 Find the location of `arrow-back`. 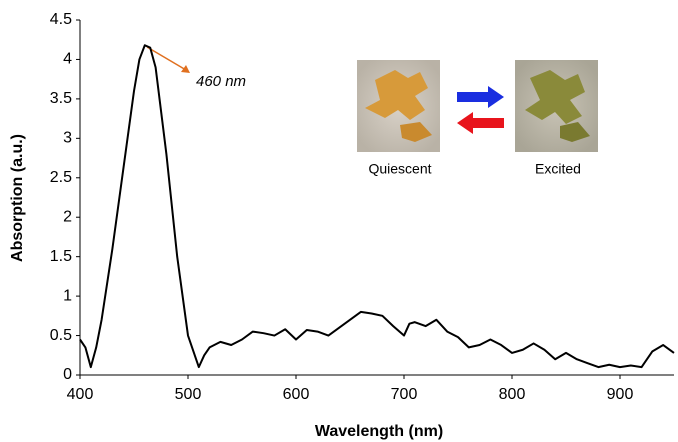

arrow-back is located at coordinates (480, 123).